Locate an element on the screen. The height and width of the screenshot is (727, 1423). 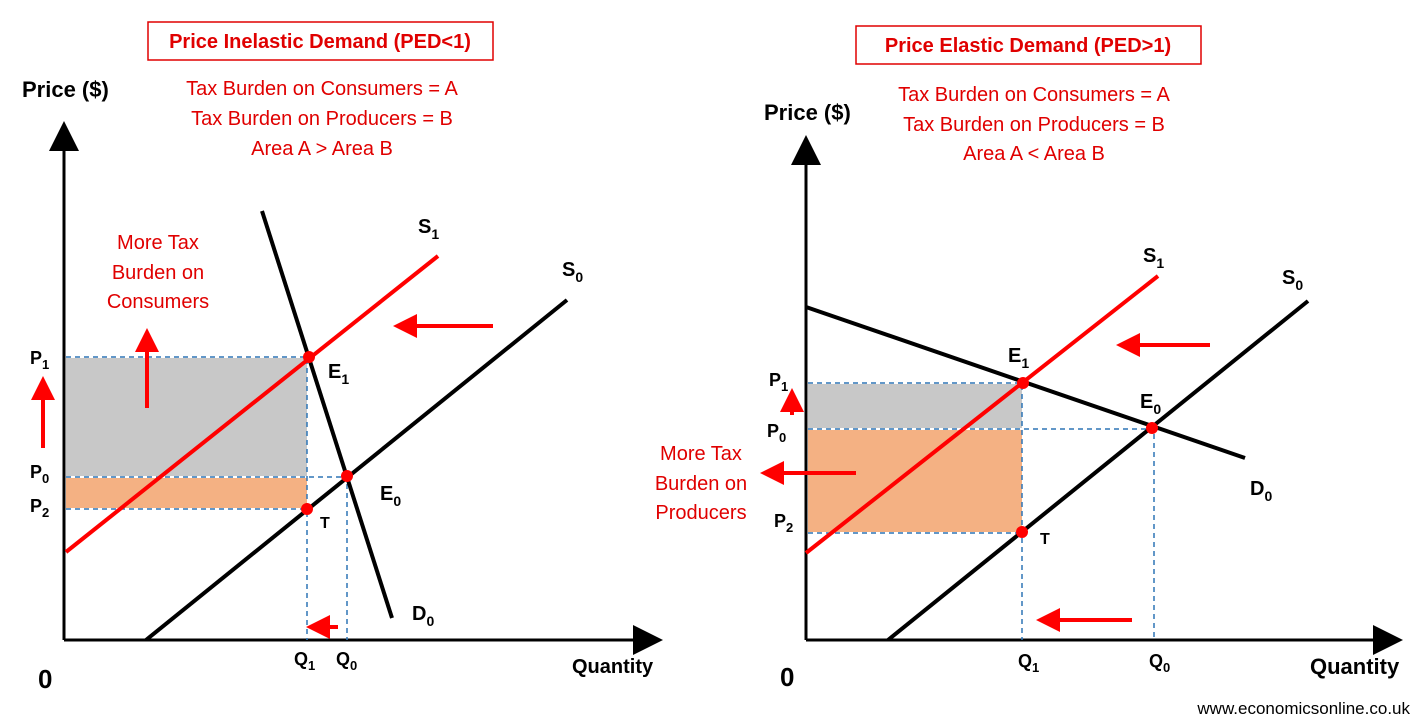
left-area-b is located at coordinates (186, 493).